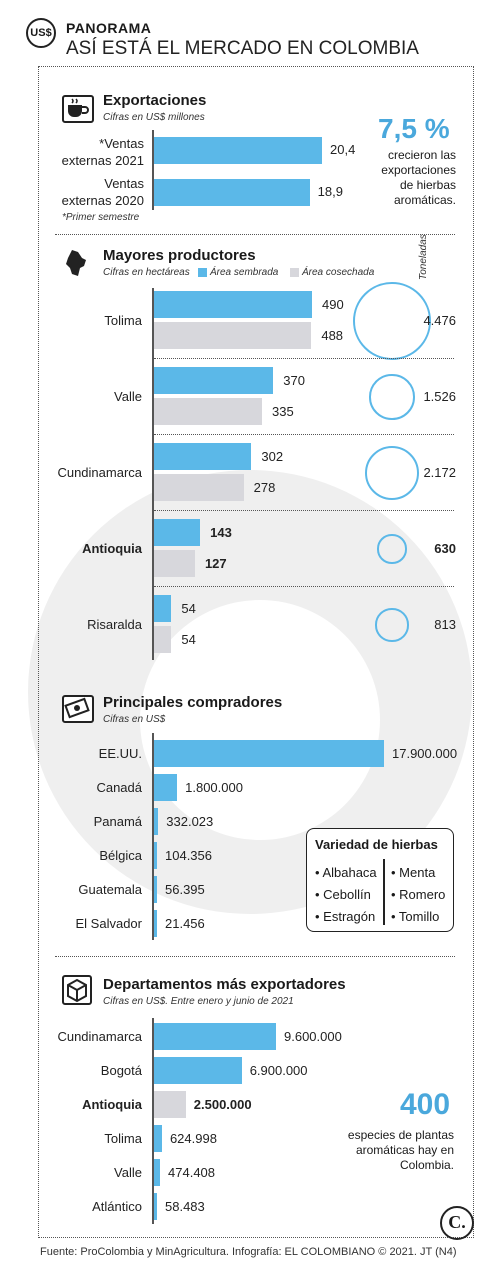 The image size is (500, 1280). What do you see at coordinates (185, 1206) in the screenshot?
I see `value-label: 58.483` at bounding box center [185, 1206].